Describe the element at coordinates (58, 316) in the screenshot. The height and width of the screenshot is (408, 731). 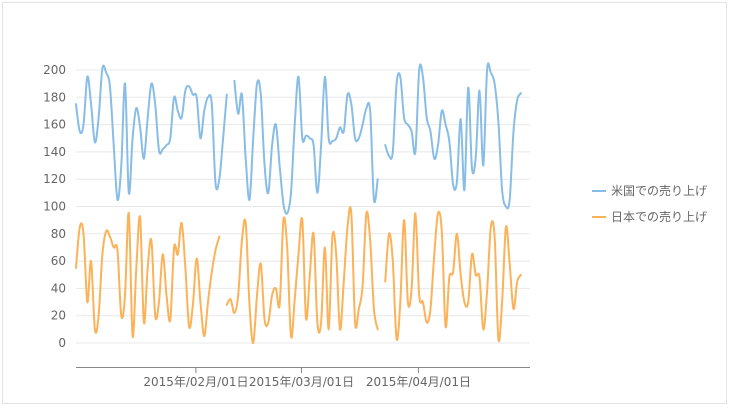
I see `y-tick-label-20: 20` at that location.